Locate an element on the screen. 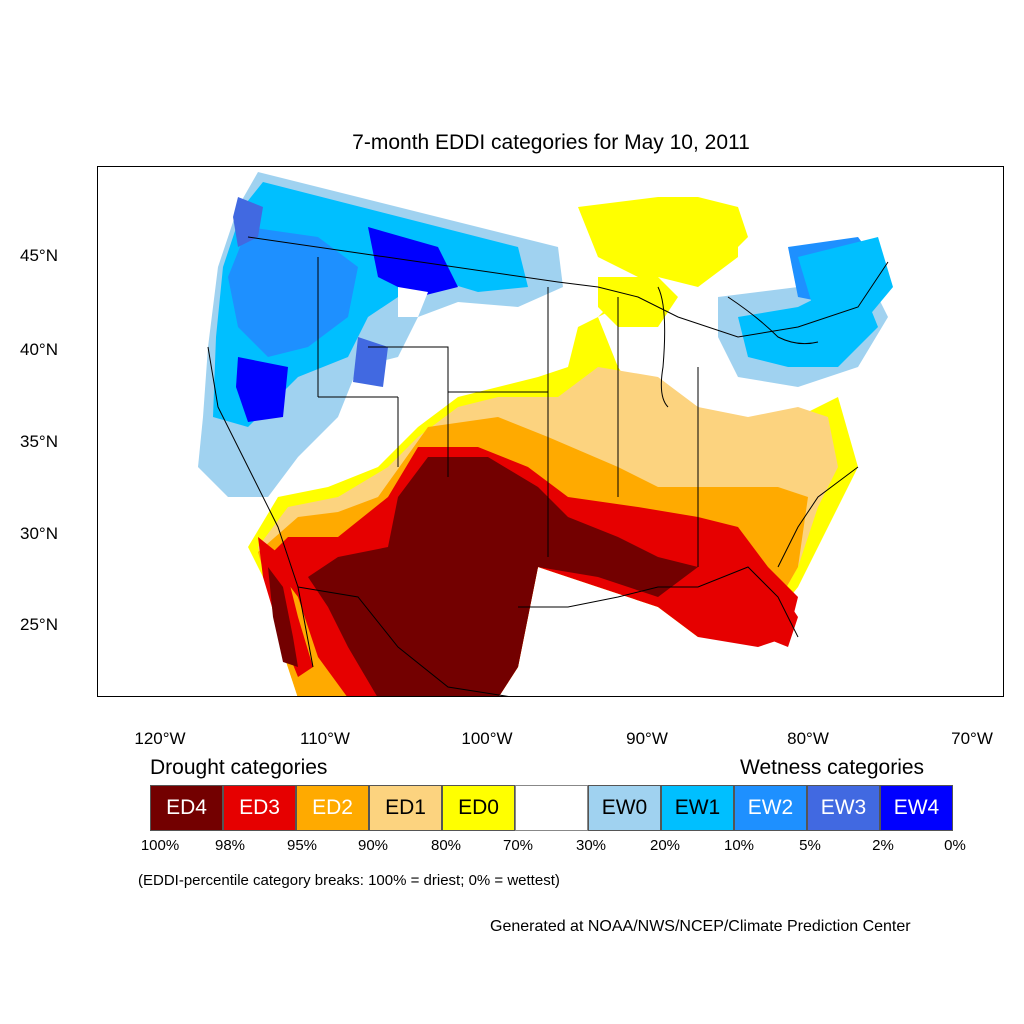 The width and height of the screenshot is (1024, 1024). pct-30: 30% is located at coordinates (591, 845).